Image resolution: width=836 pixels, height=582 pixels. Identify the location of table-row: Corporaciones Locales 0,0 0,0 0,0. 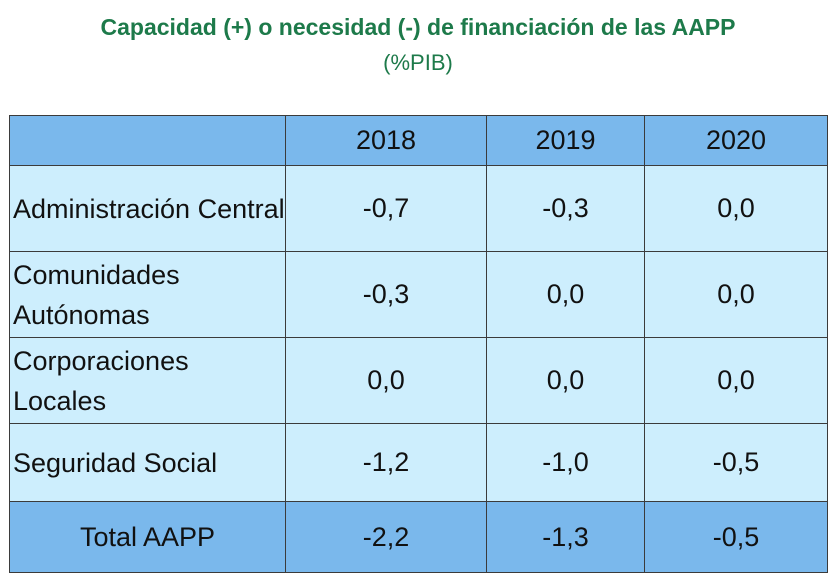
(418, 380).